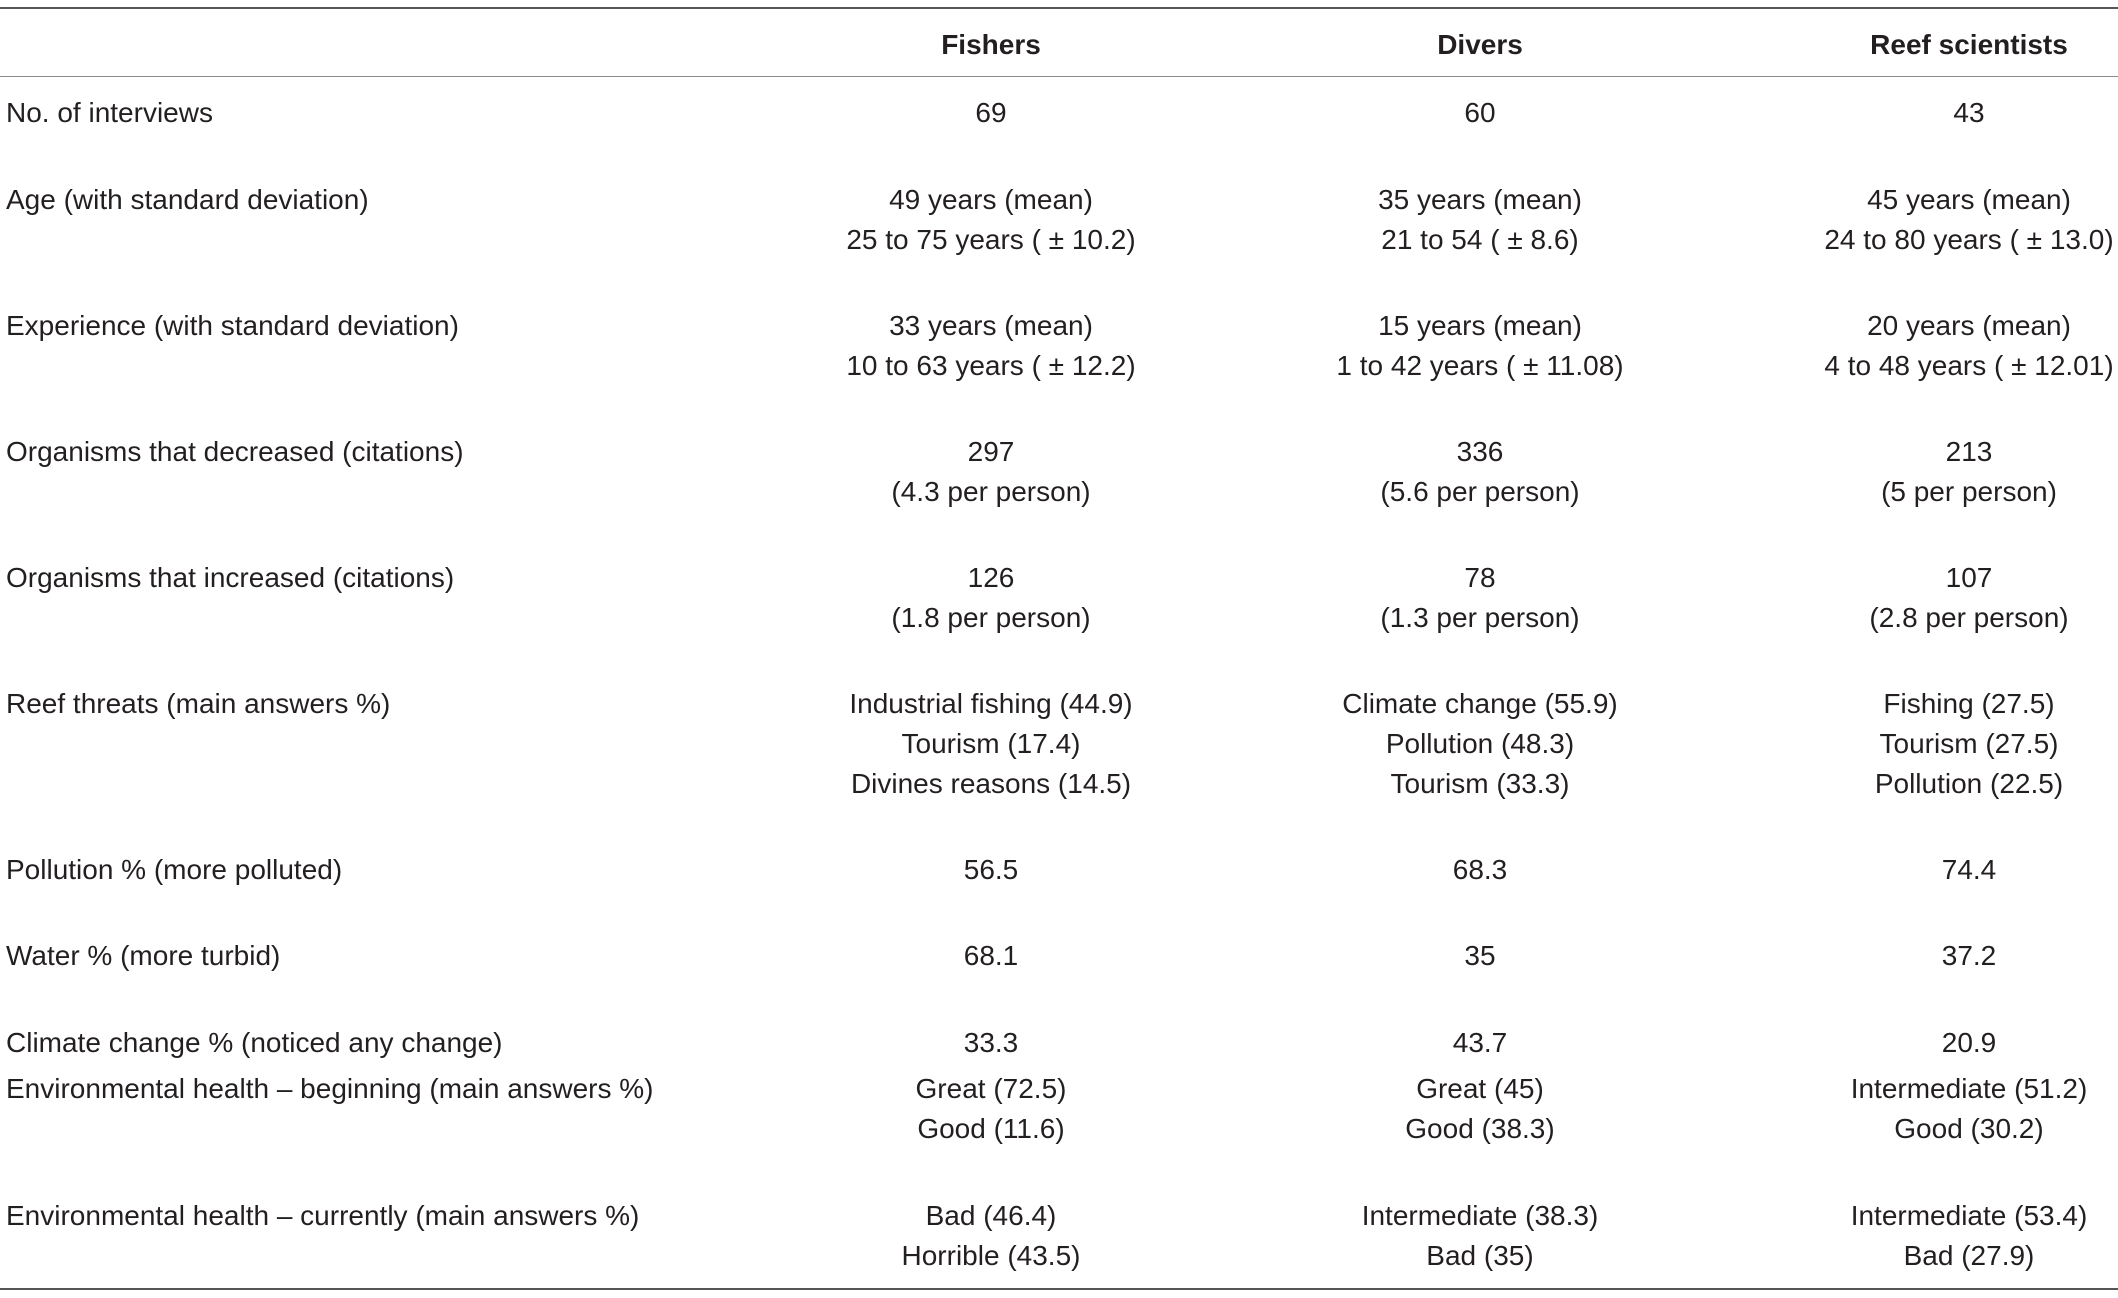 The width and height of the screenshot is (2118, 1298). I want to click on cell-fishers: 126 (1.8 per person), so click(991, 598).